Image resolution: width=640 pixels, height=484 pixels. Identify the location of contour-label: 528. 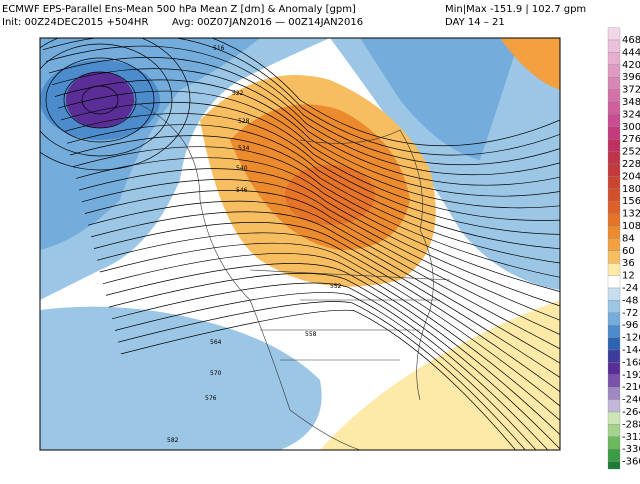
(244, 121).